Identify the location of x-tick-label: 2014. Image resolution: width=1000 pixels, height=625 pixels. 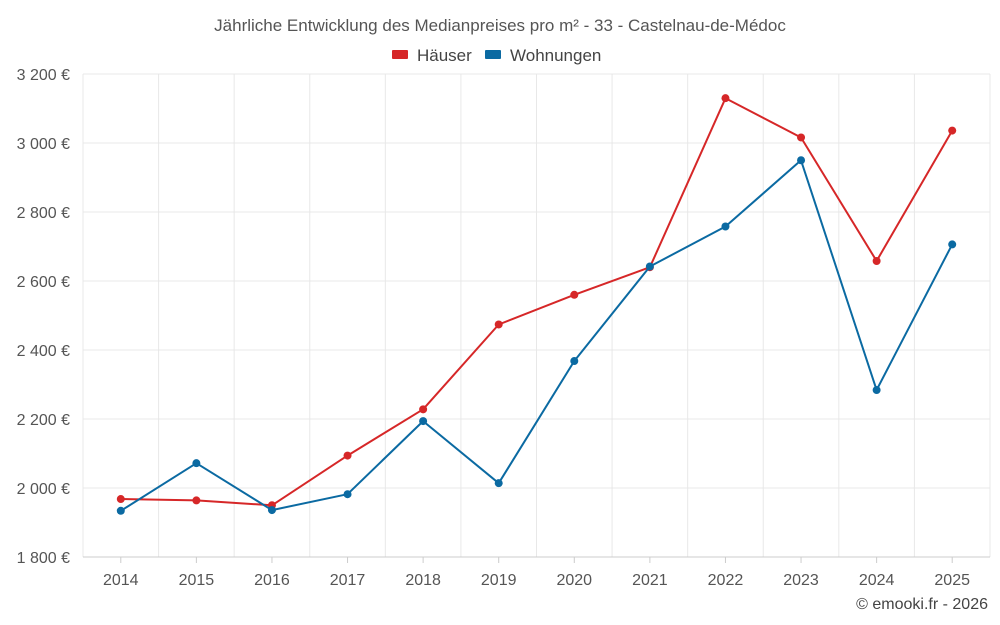
(121, 580).